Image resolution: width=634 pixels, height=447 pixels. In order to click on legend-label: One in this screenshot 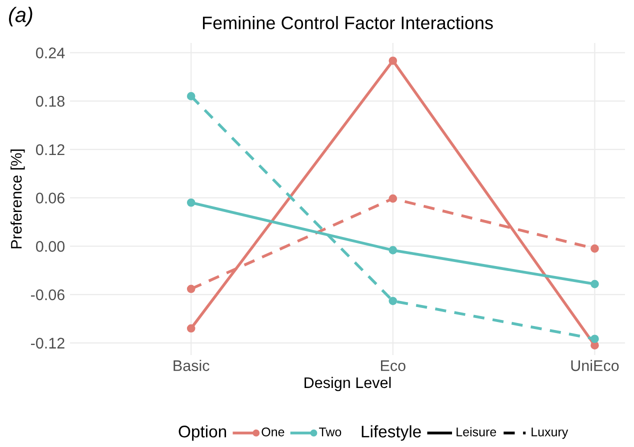, I will do `click(273, 432)`.